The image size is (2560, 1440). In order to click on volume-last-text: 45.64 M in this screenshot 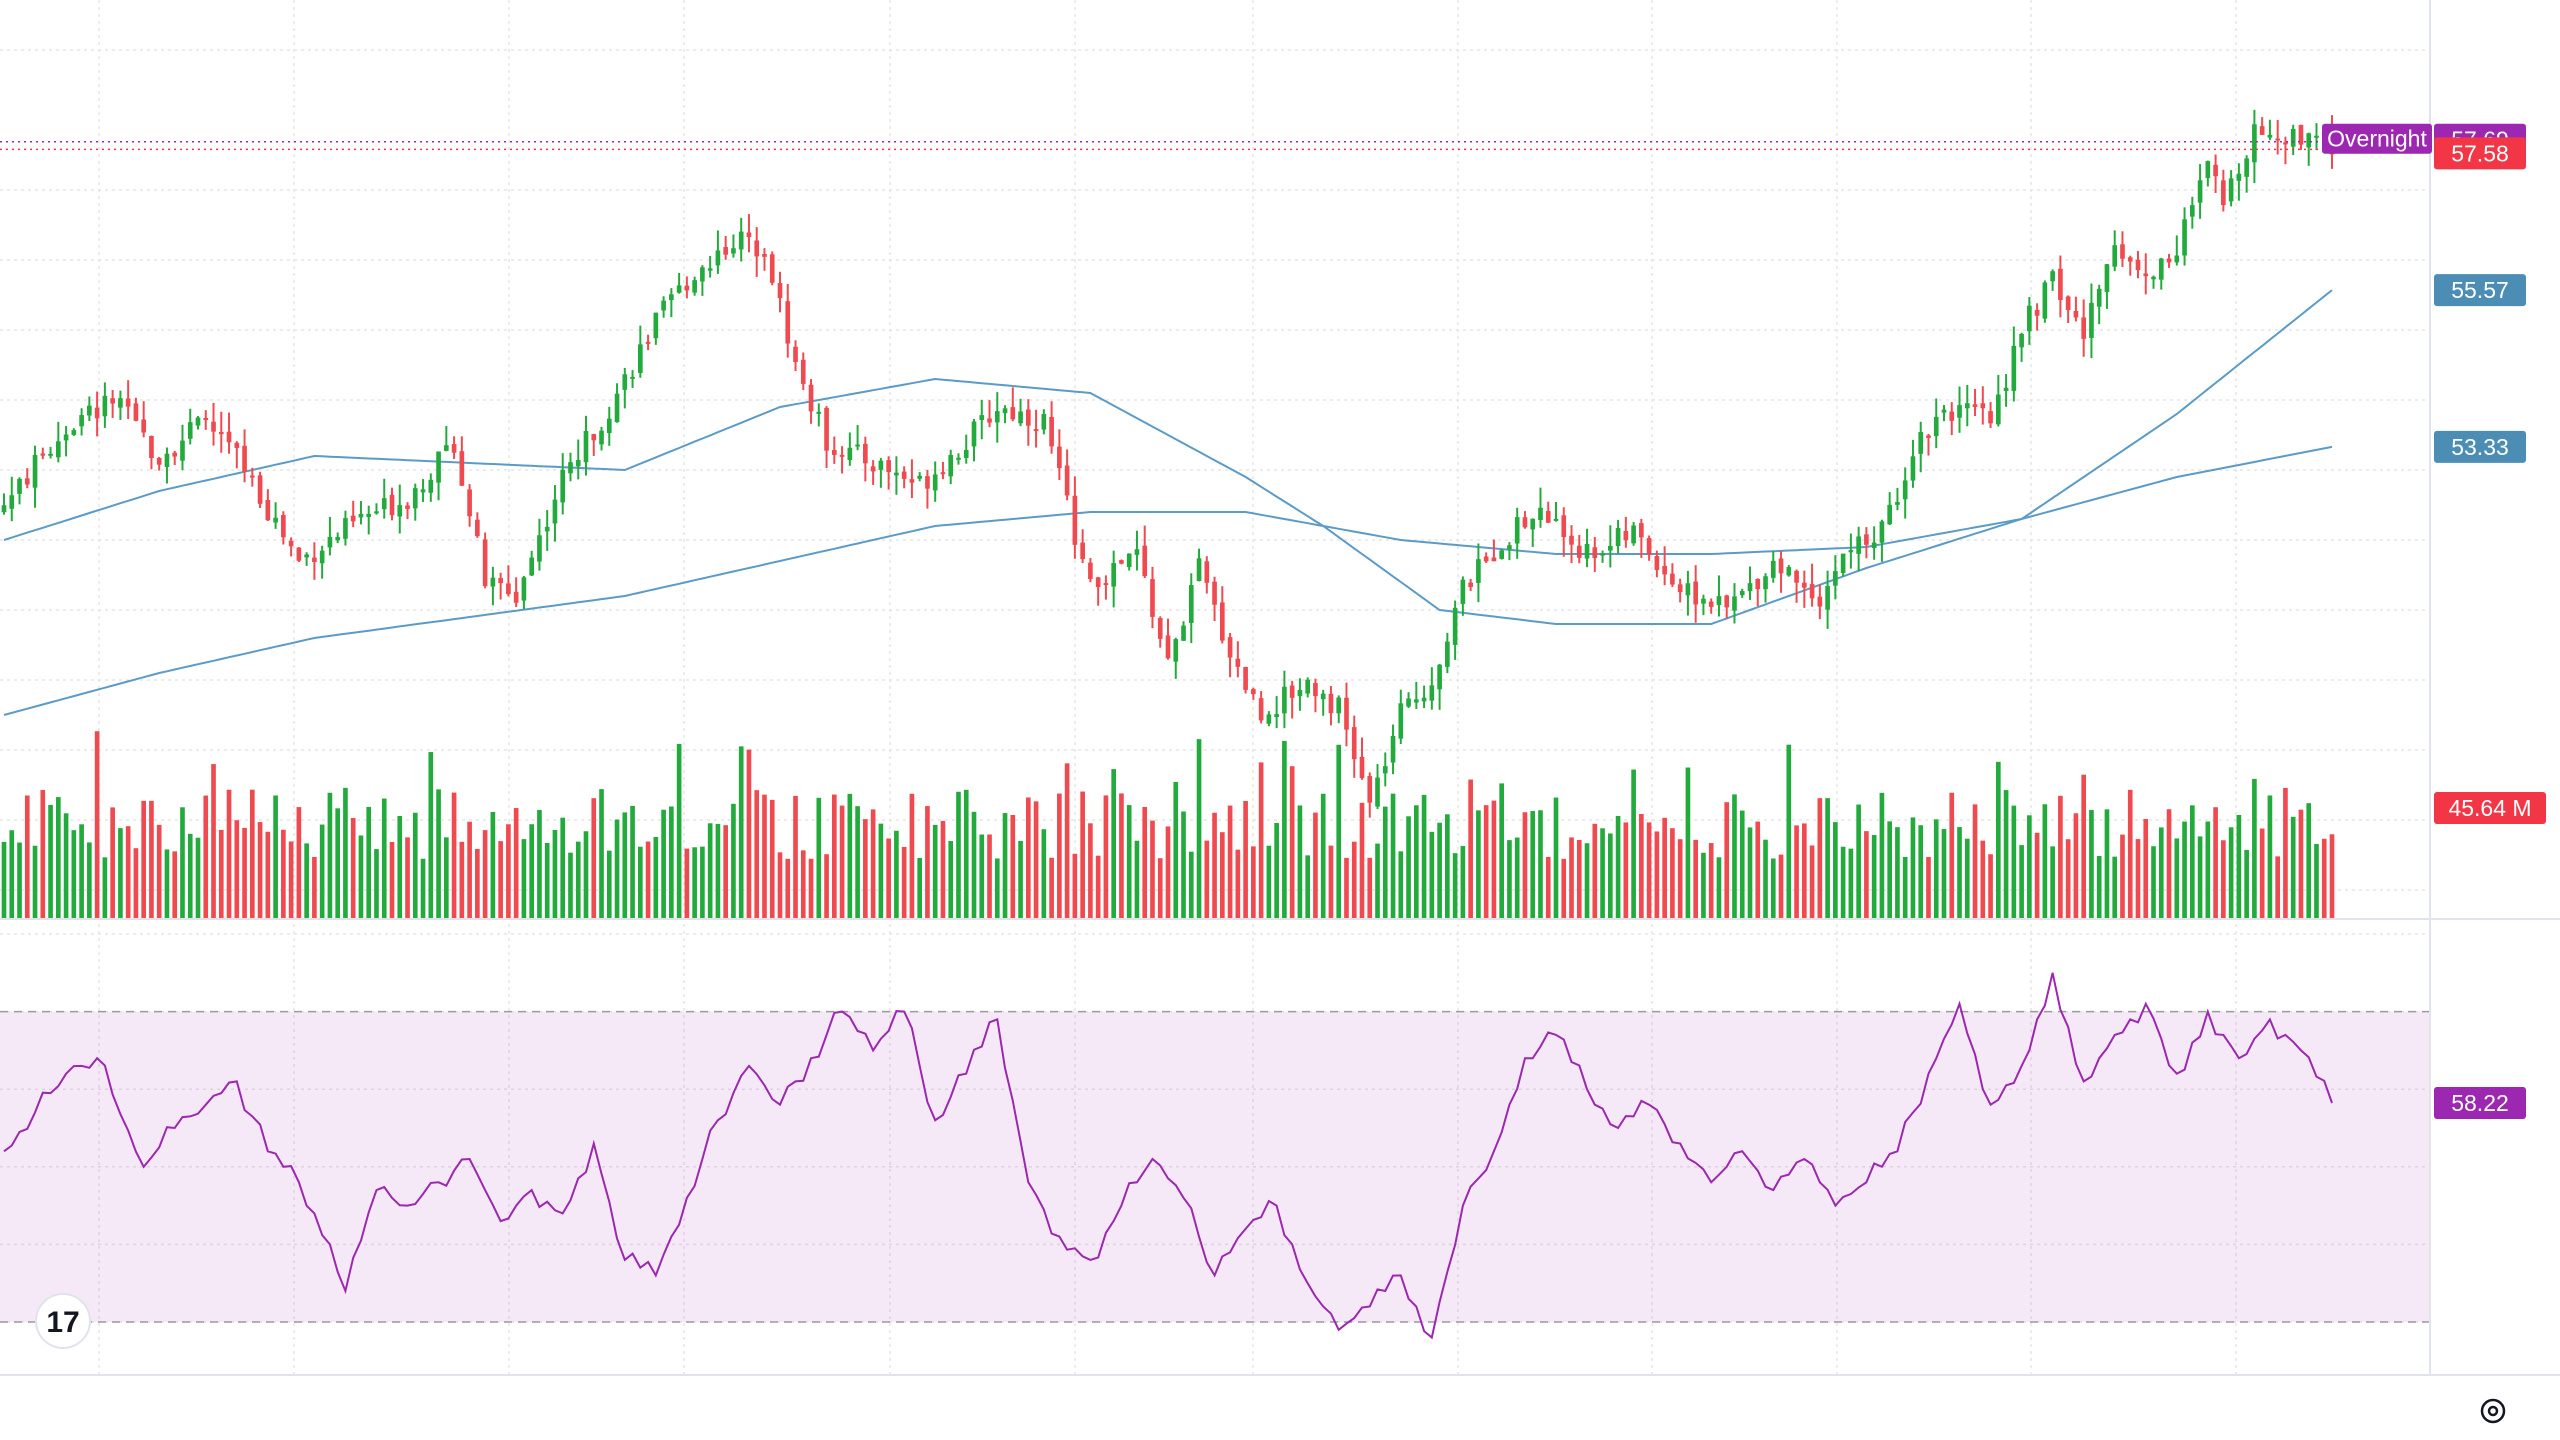, I will do `click(2489, 808)`.